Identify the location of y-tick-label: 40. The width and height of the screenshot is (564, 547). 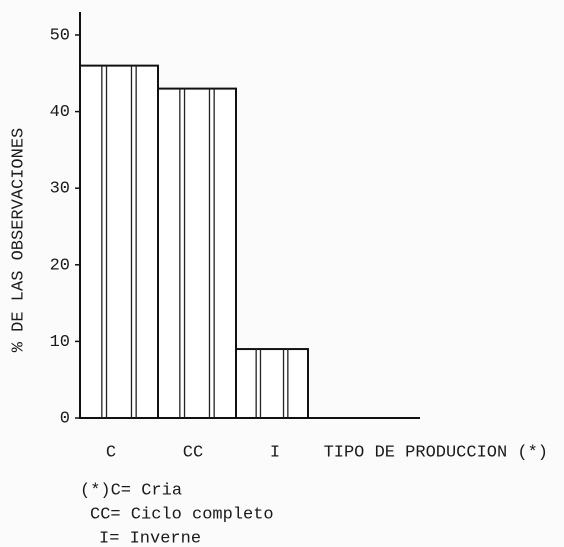
(60, 112).